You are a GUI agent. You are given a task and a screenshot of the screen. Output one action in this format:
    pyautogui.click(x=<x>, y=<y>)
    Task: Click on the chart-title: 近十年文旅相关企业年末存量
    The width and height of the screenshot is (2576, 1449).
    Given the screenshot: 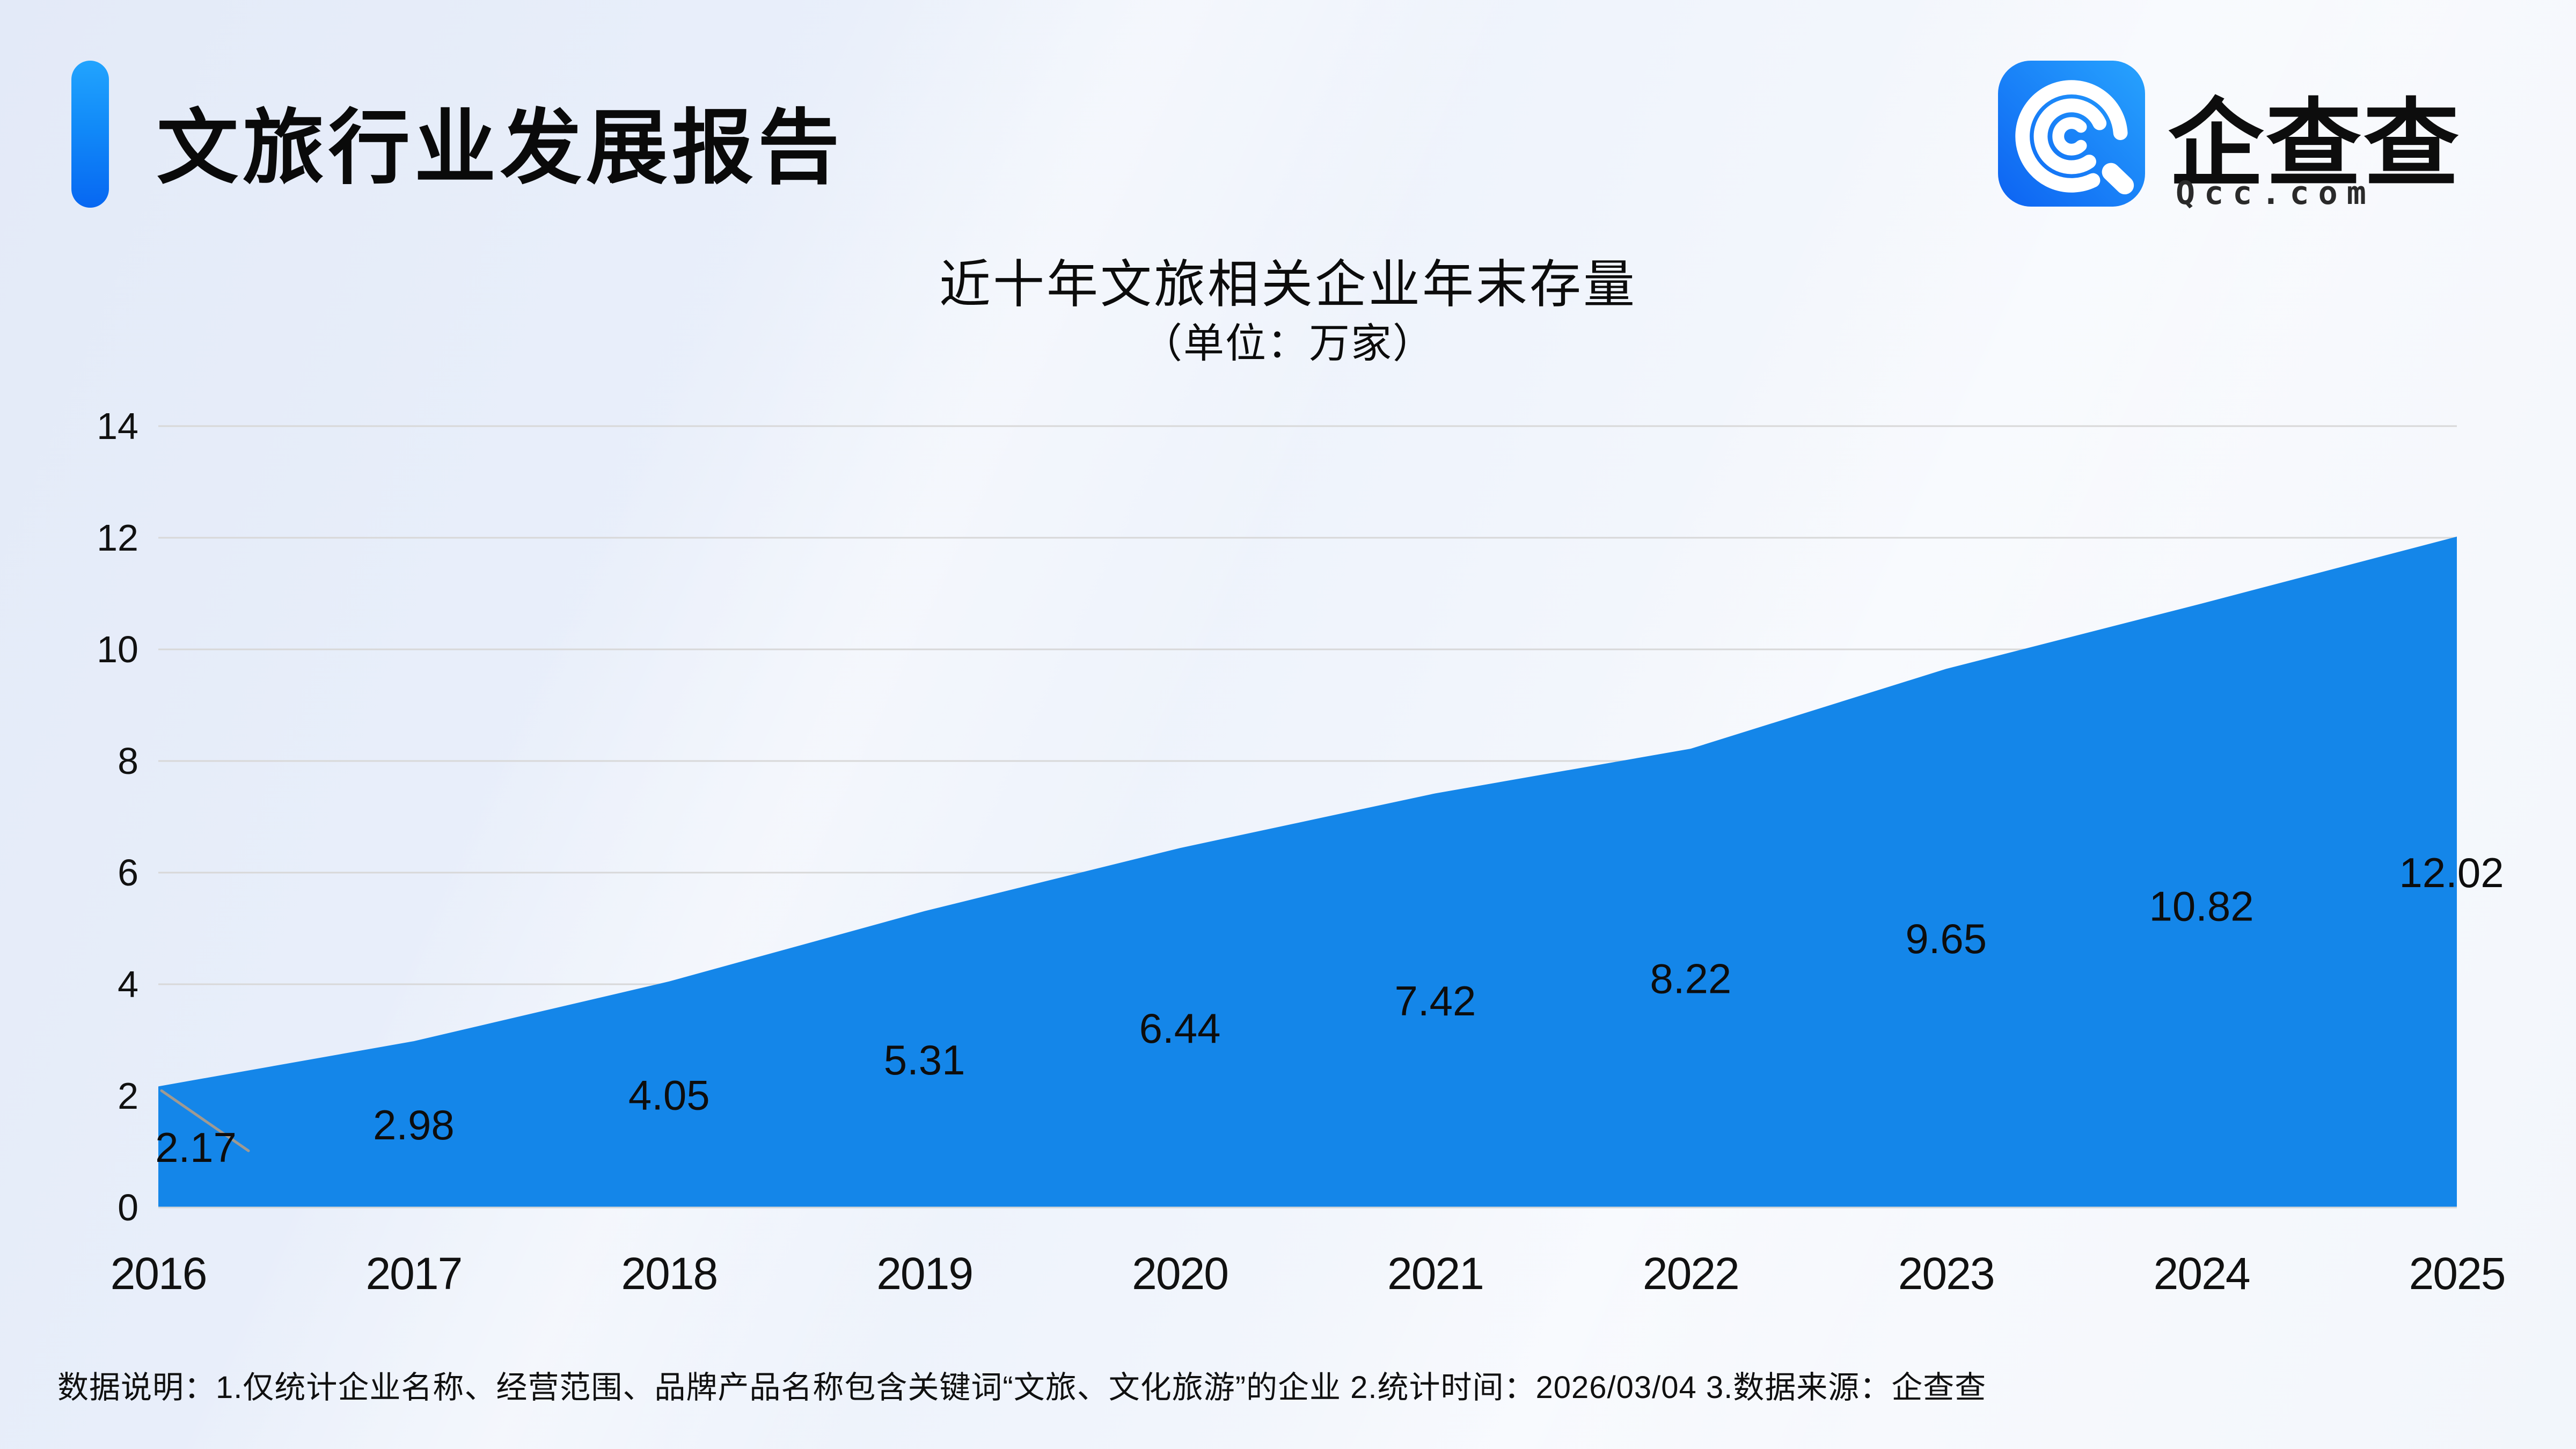 What is the action you would take?
    pyautogui.click(x=1288, y=284)
    